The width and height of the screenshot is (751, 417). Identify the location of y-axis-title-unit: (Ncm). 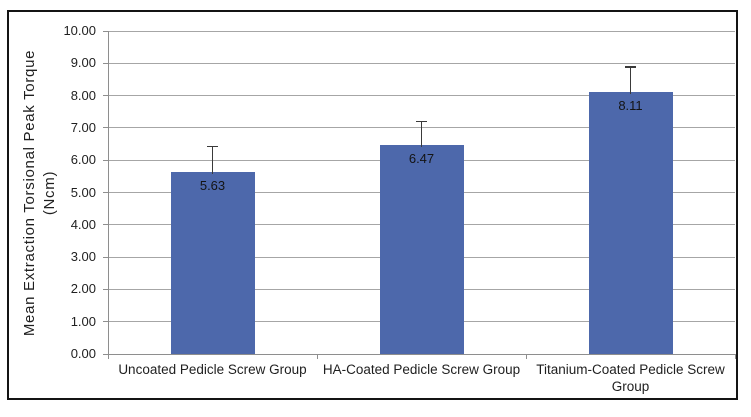
(49, 192).